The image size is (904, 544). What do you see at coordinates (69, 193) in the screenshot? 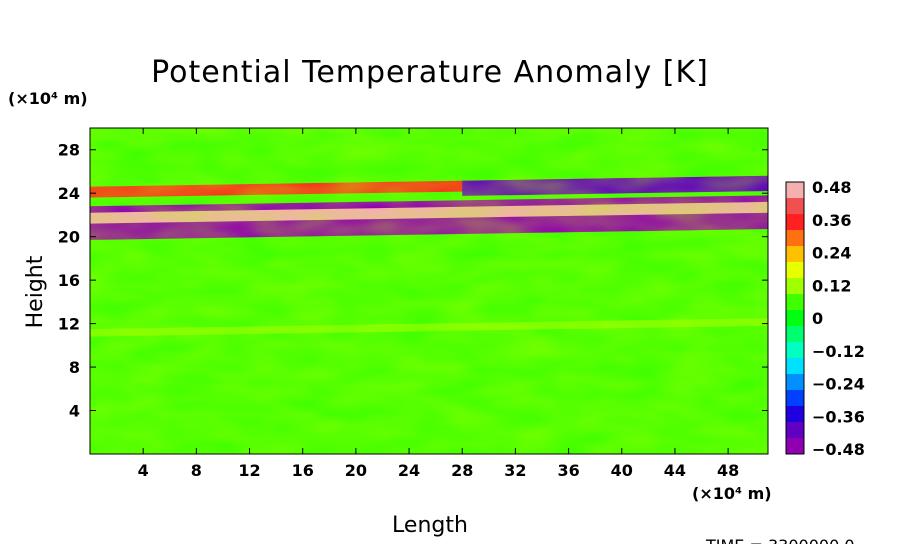
I see `y-tick-label: 24` at bounding box center [69, 193].